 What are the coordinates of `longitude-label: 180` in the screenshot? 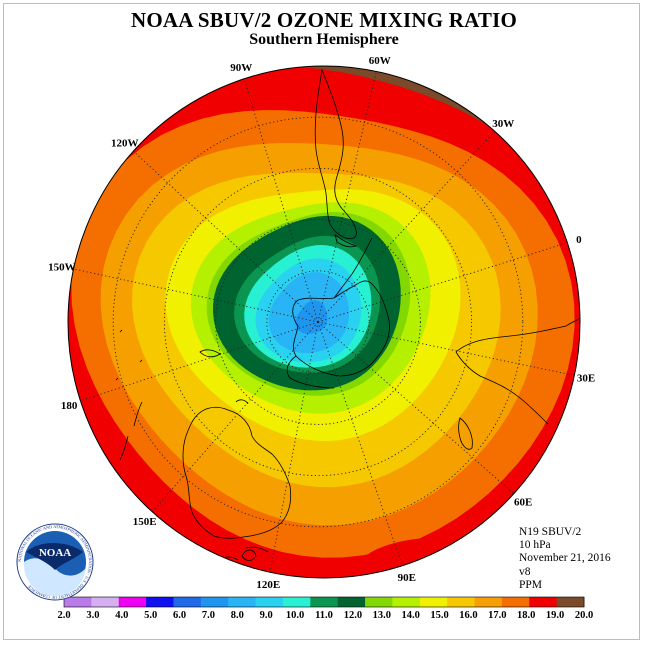 It's located at (69, 406).